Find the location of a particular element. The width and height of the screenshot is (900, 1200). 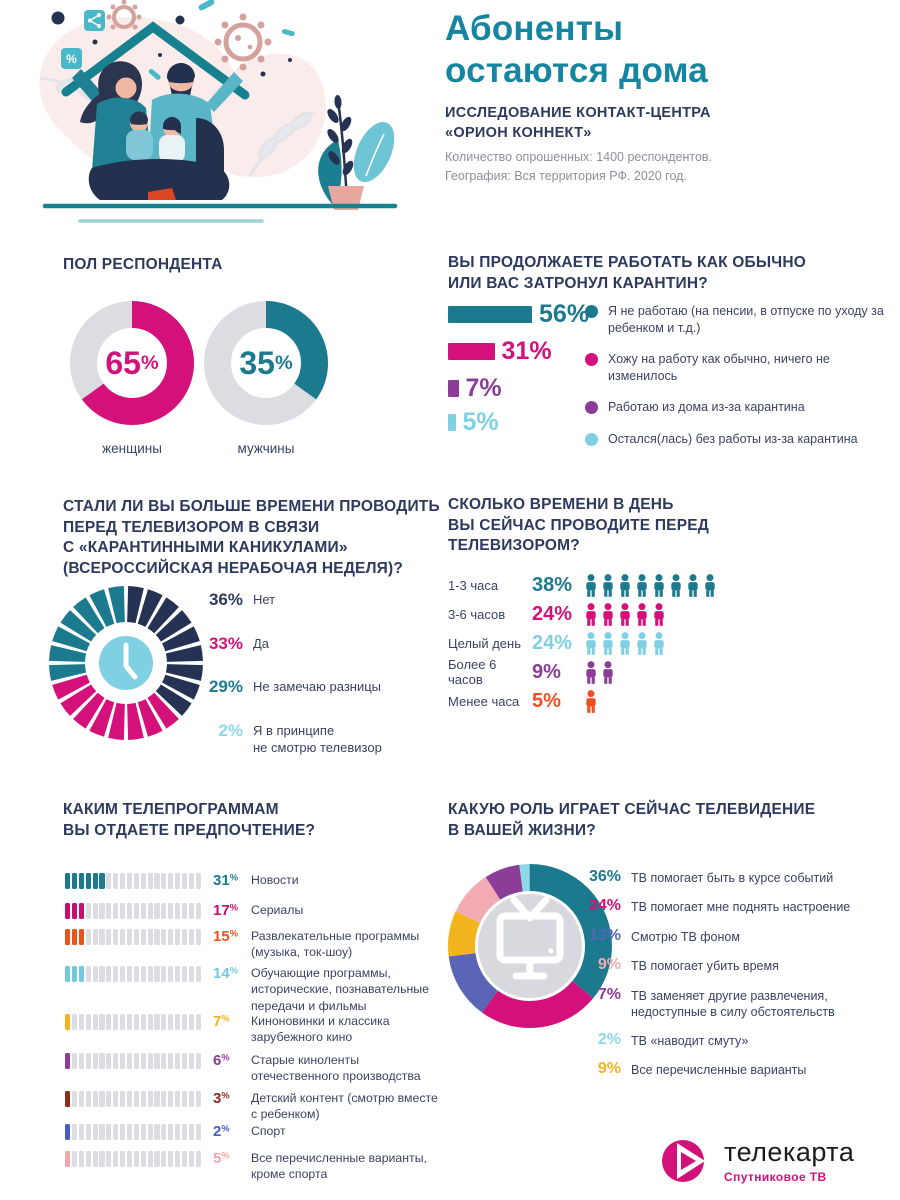

percent-value: 7 is located at coordinates (602, 994).